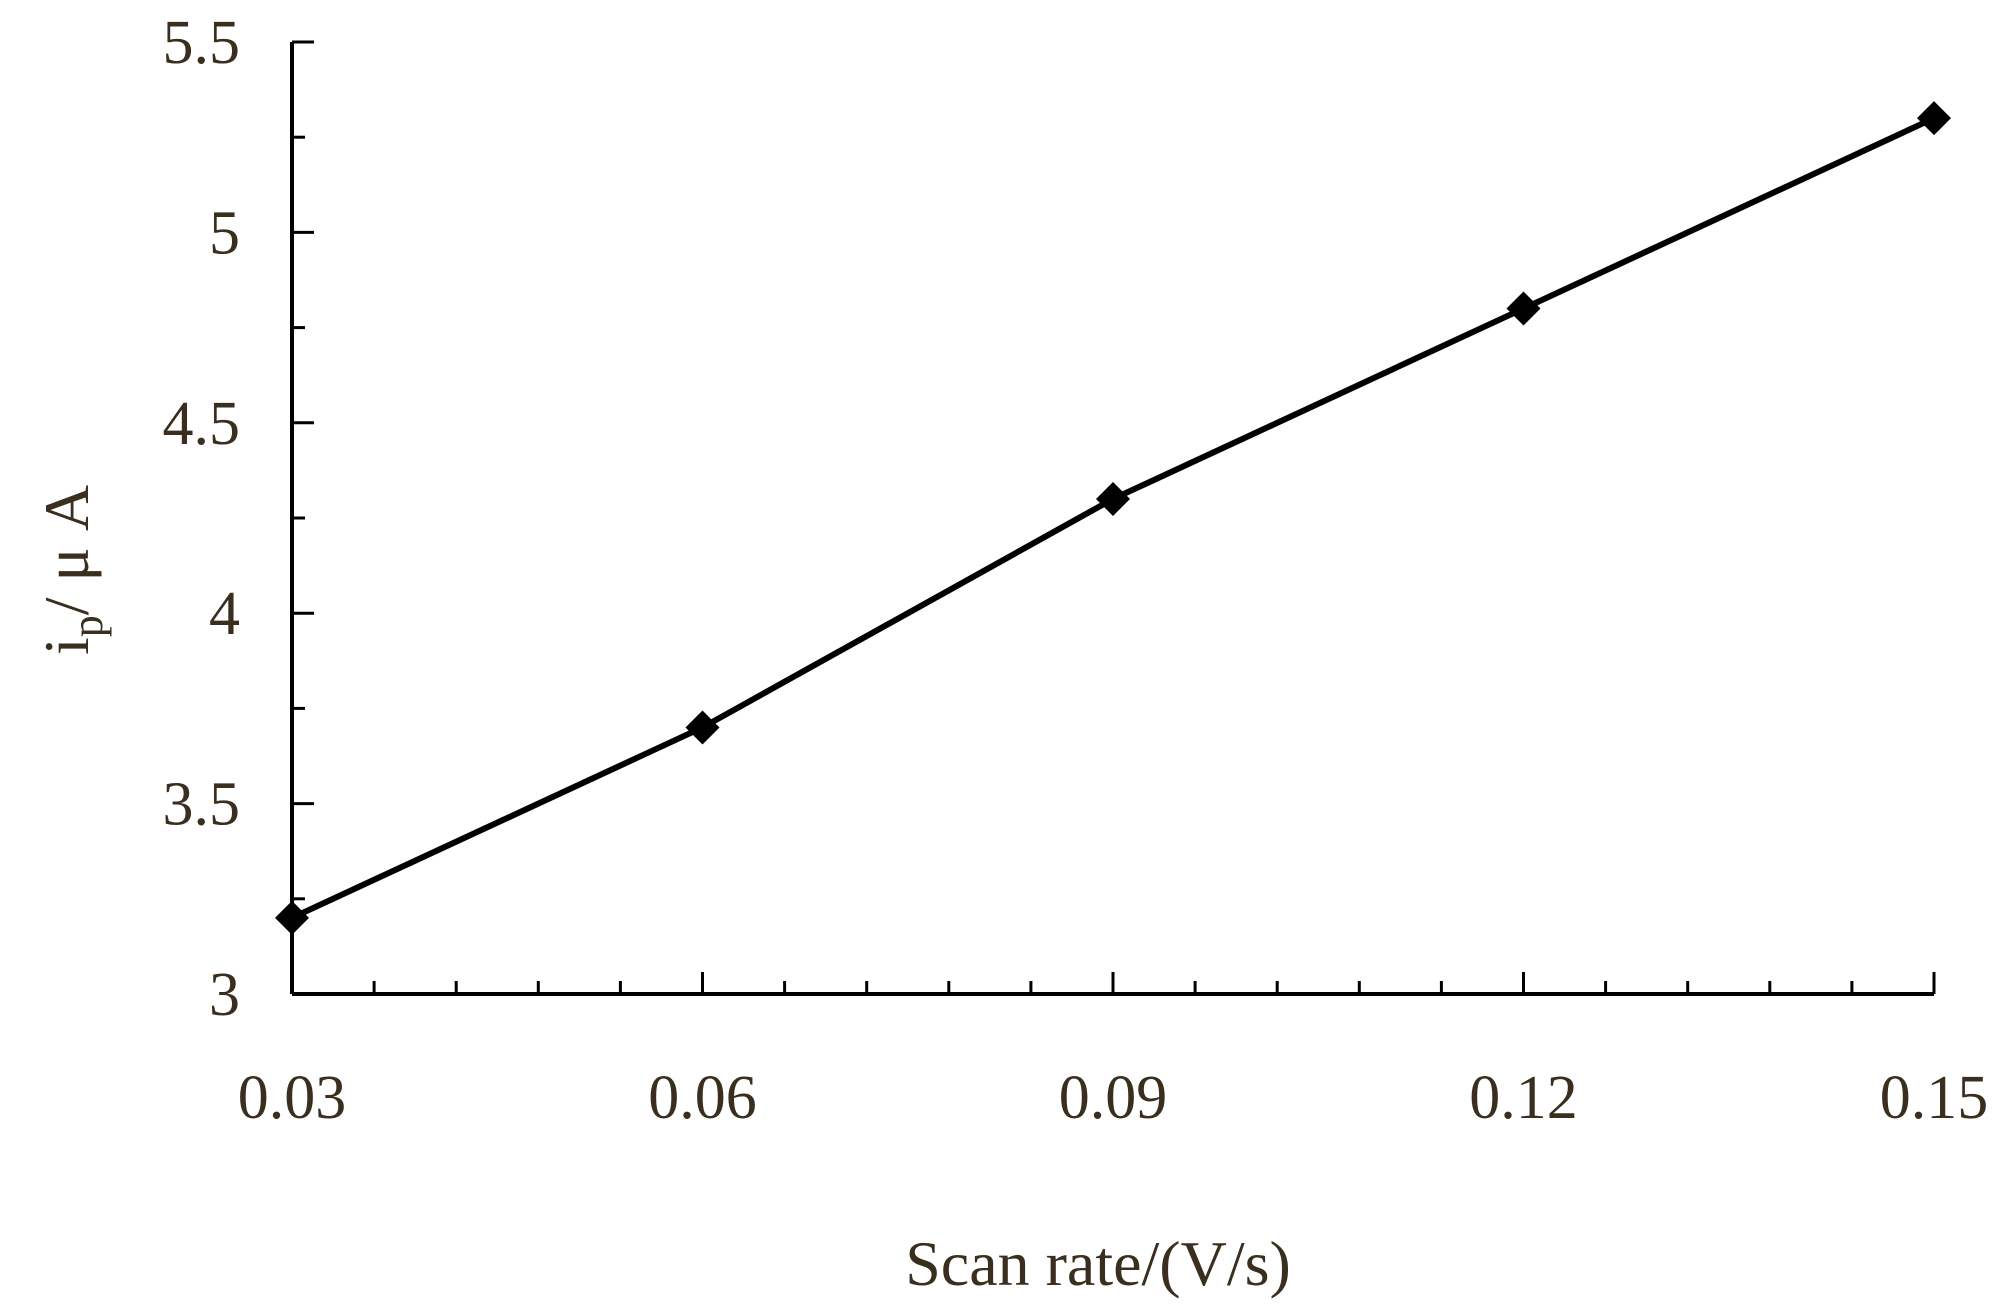  Describe the element at coordinates (1934, 1098) in the screenshot. I see `x-tick-label: 0.15` at that location.